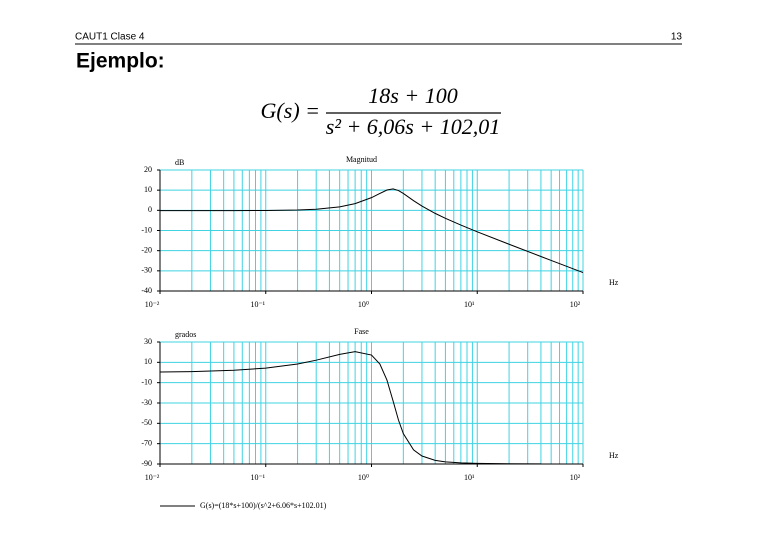 The width and height of the screenshot is (758, 536). Describe the element at coordinates (146, 290) in the screenshot. I see `y-tick-label: -40` at that location.